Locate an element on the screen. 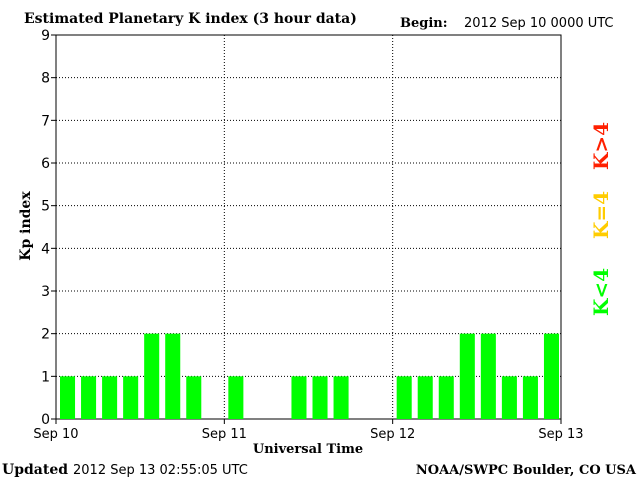  x-tick-label: Sep 13 is located at coordinates (560, 434).